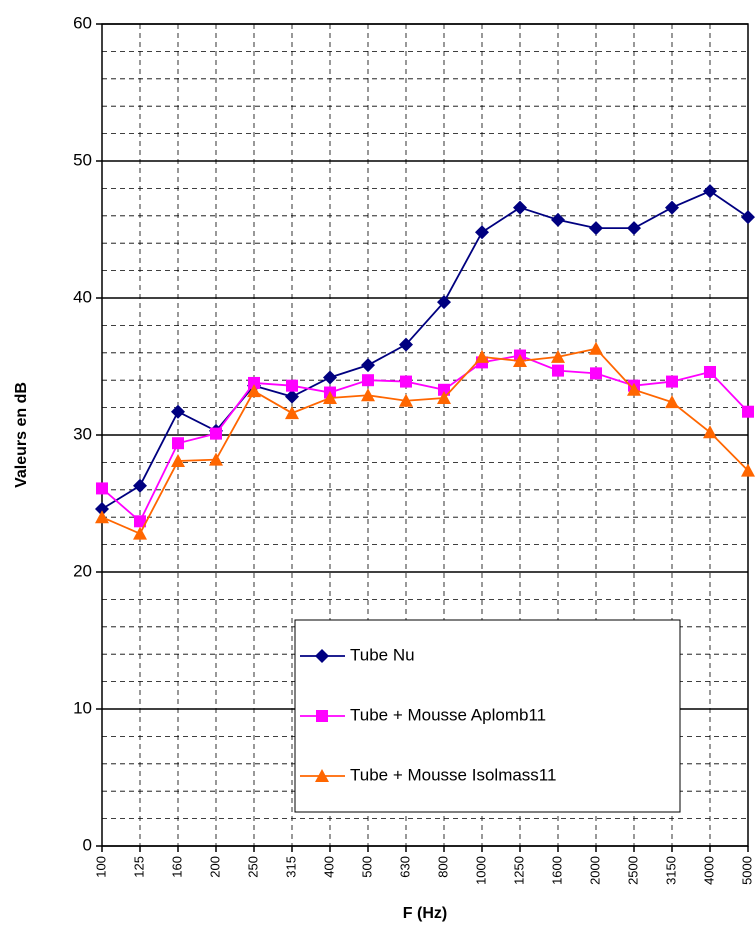  I want to click on y-tick-label: 40, so click(82, 296).